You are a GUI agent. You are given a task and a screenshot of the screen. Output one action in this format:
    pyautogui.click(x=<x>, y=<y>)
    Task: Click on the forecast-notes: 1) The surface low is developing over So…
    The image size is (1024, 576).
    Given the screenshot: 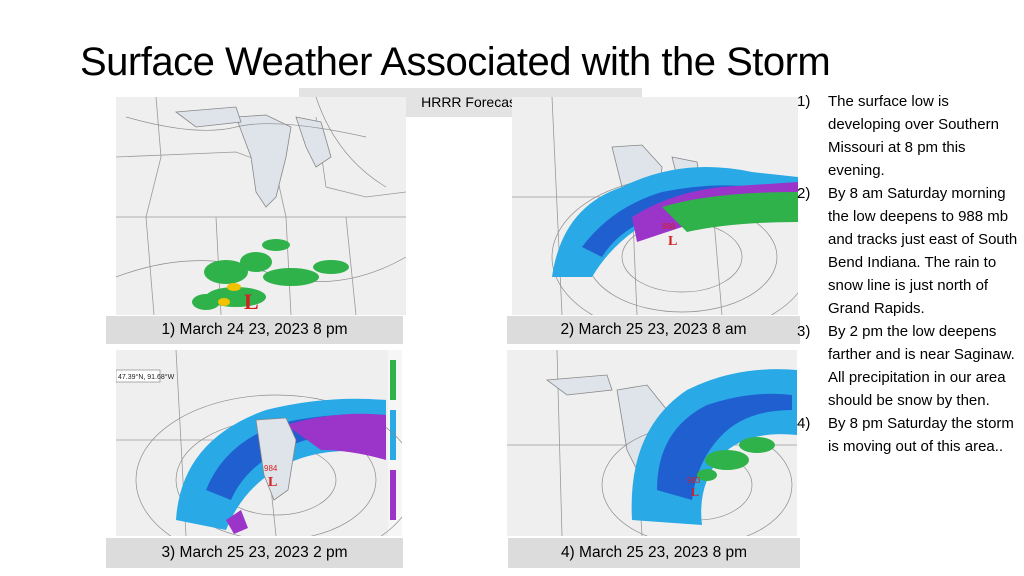 What is the action you would take?
    pyautogui.click(x=908, y=274)
    